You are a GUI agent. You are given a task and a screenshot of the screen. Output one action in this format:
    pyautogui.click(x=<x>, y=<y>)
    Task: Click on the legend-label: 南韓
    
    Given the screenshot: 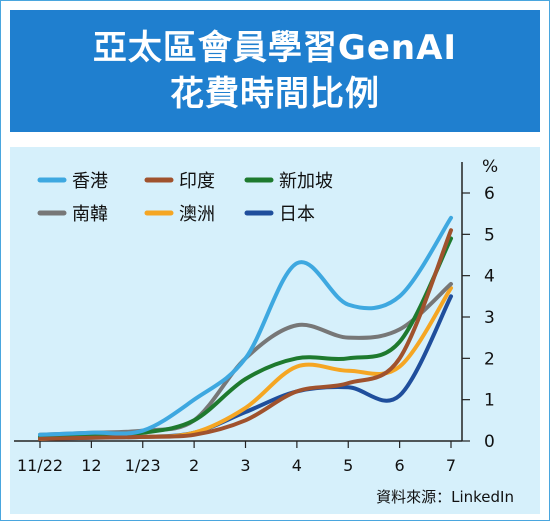 What is the action you would take?
    pyautogui.click(x=90, y=214)
    